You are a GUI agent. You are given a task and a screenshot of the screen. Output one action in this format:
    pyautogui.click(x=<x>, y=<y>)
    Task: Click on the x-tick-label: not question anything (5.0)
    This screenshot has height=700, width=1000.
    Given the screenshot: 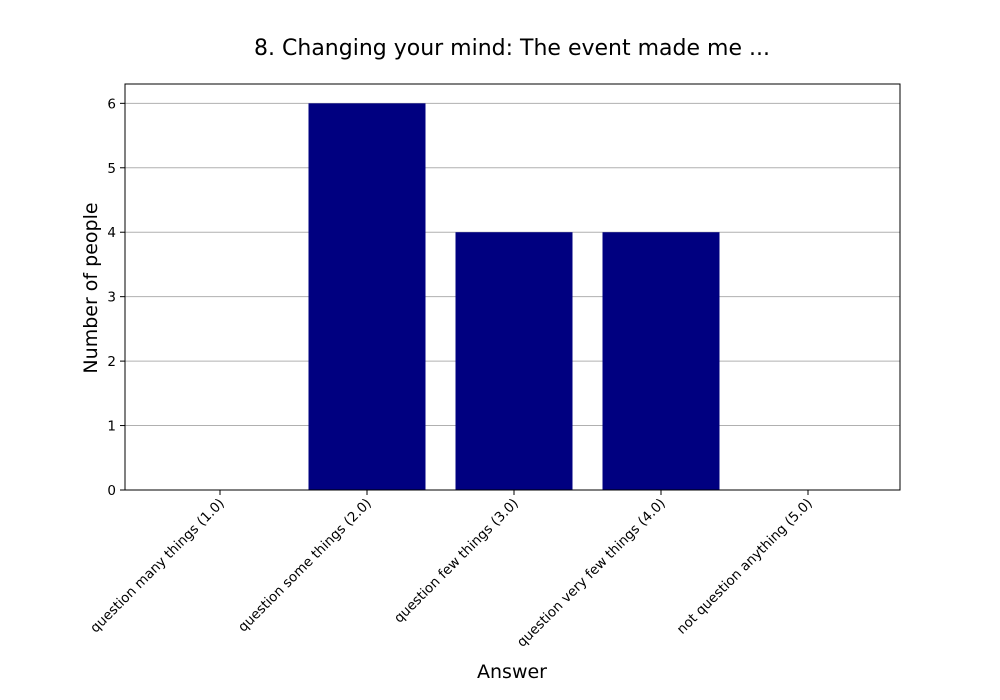 What is the action you would take?
    pyautogui.click(x=745, y=567)
    